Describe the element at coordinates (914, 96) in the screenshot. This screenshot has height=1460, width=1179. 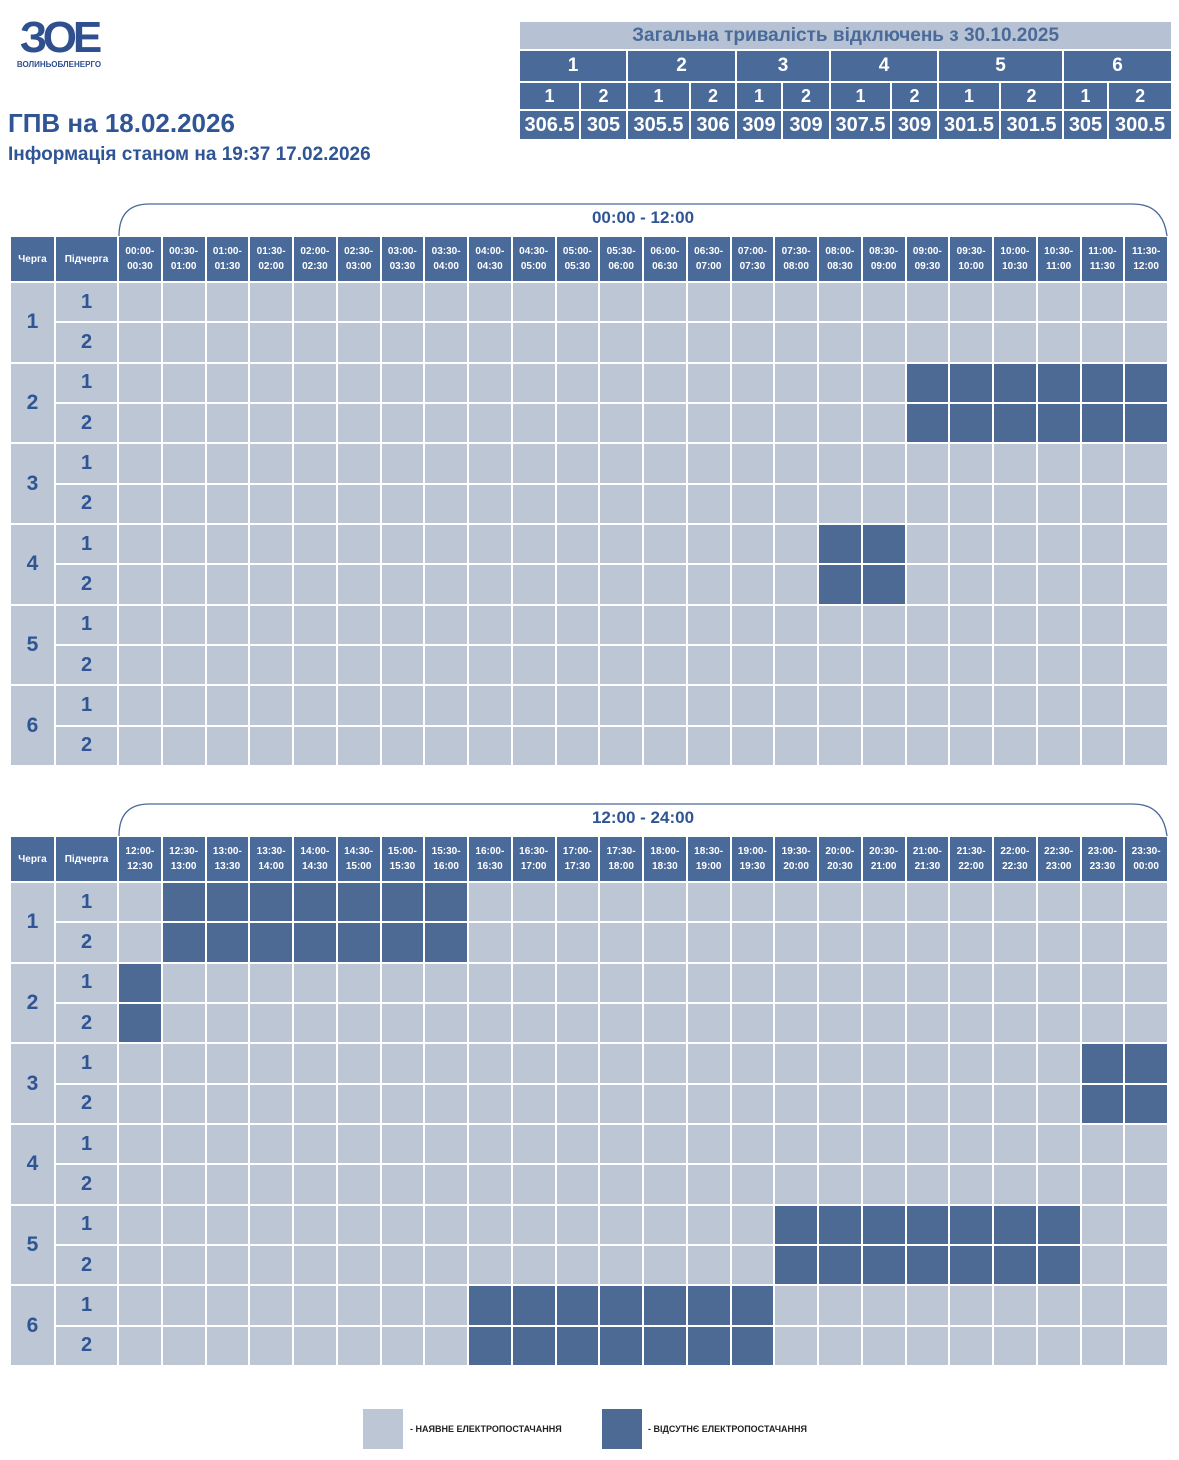
I see `subgroup-label: 2` at that location.